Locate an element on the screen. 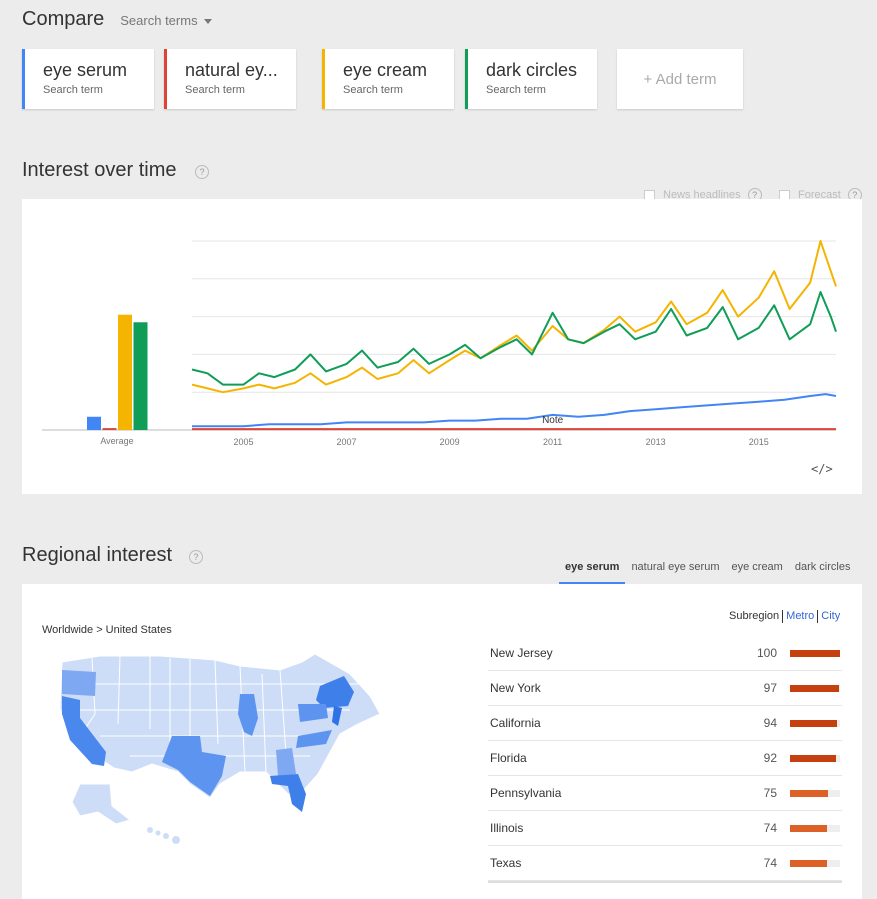 The image size is (877, 899). state-new-york is located at coordinates (335, 692).